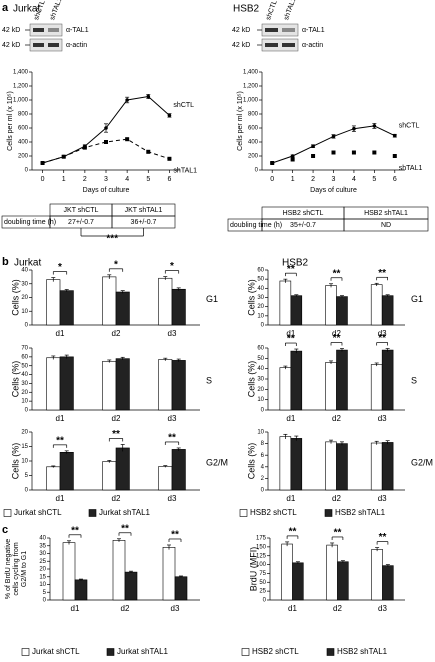  Describe the element at coordinates (24, 393) in the screenshot. I see `y-tick-label: 20` at that location.